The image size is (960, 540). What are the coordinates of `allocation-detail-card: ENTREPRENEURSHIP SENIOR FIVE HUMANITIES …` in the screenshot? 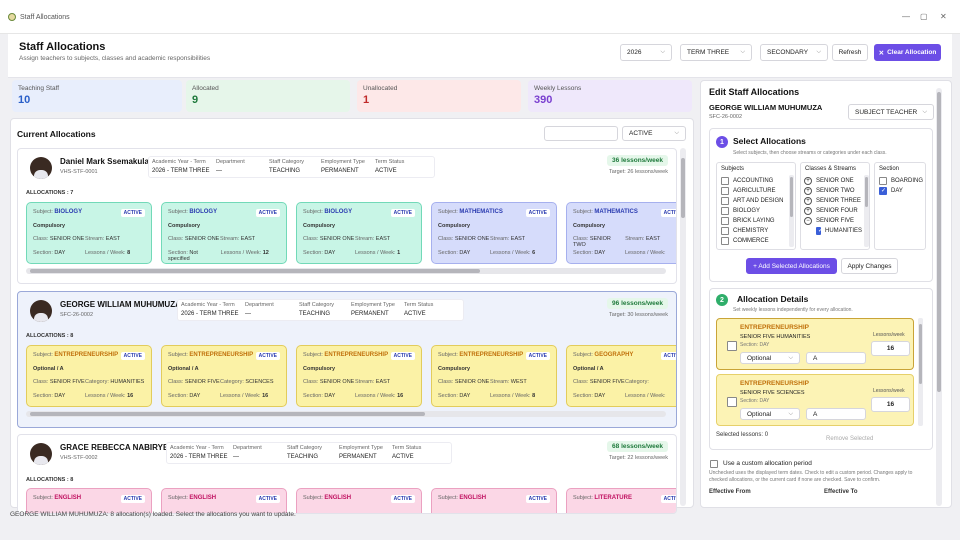 It's located at (815, 344).